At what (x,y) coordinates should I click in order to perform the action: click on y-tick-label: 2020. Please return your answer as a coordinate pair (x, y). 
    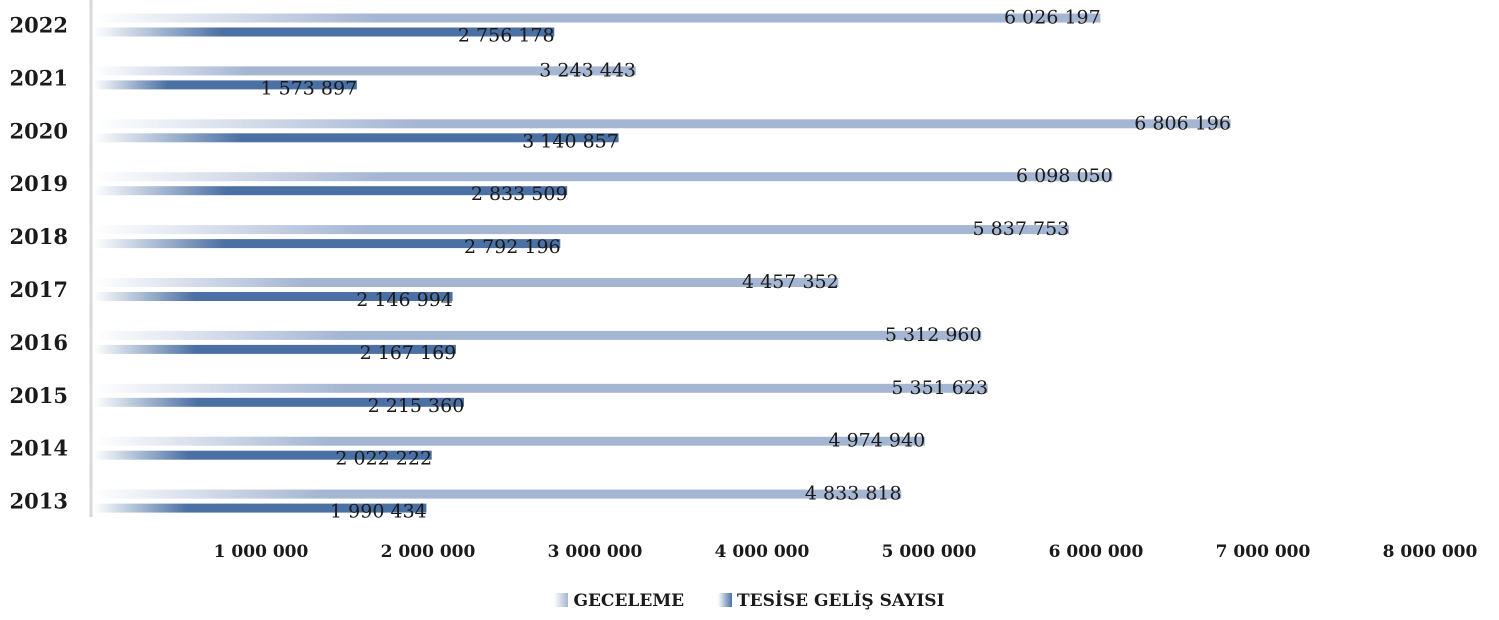
    Looking at the image, I should click on (39, 130).